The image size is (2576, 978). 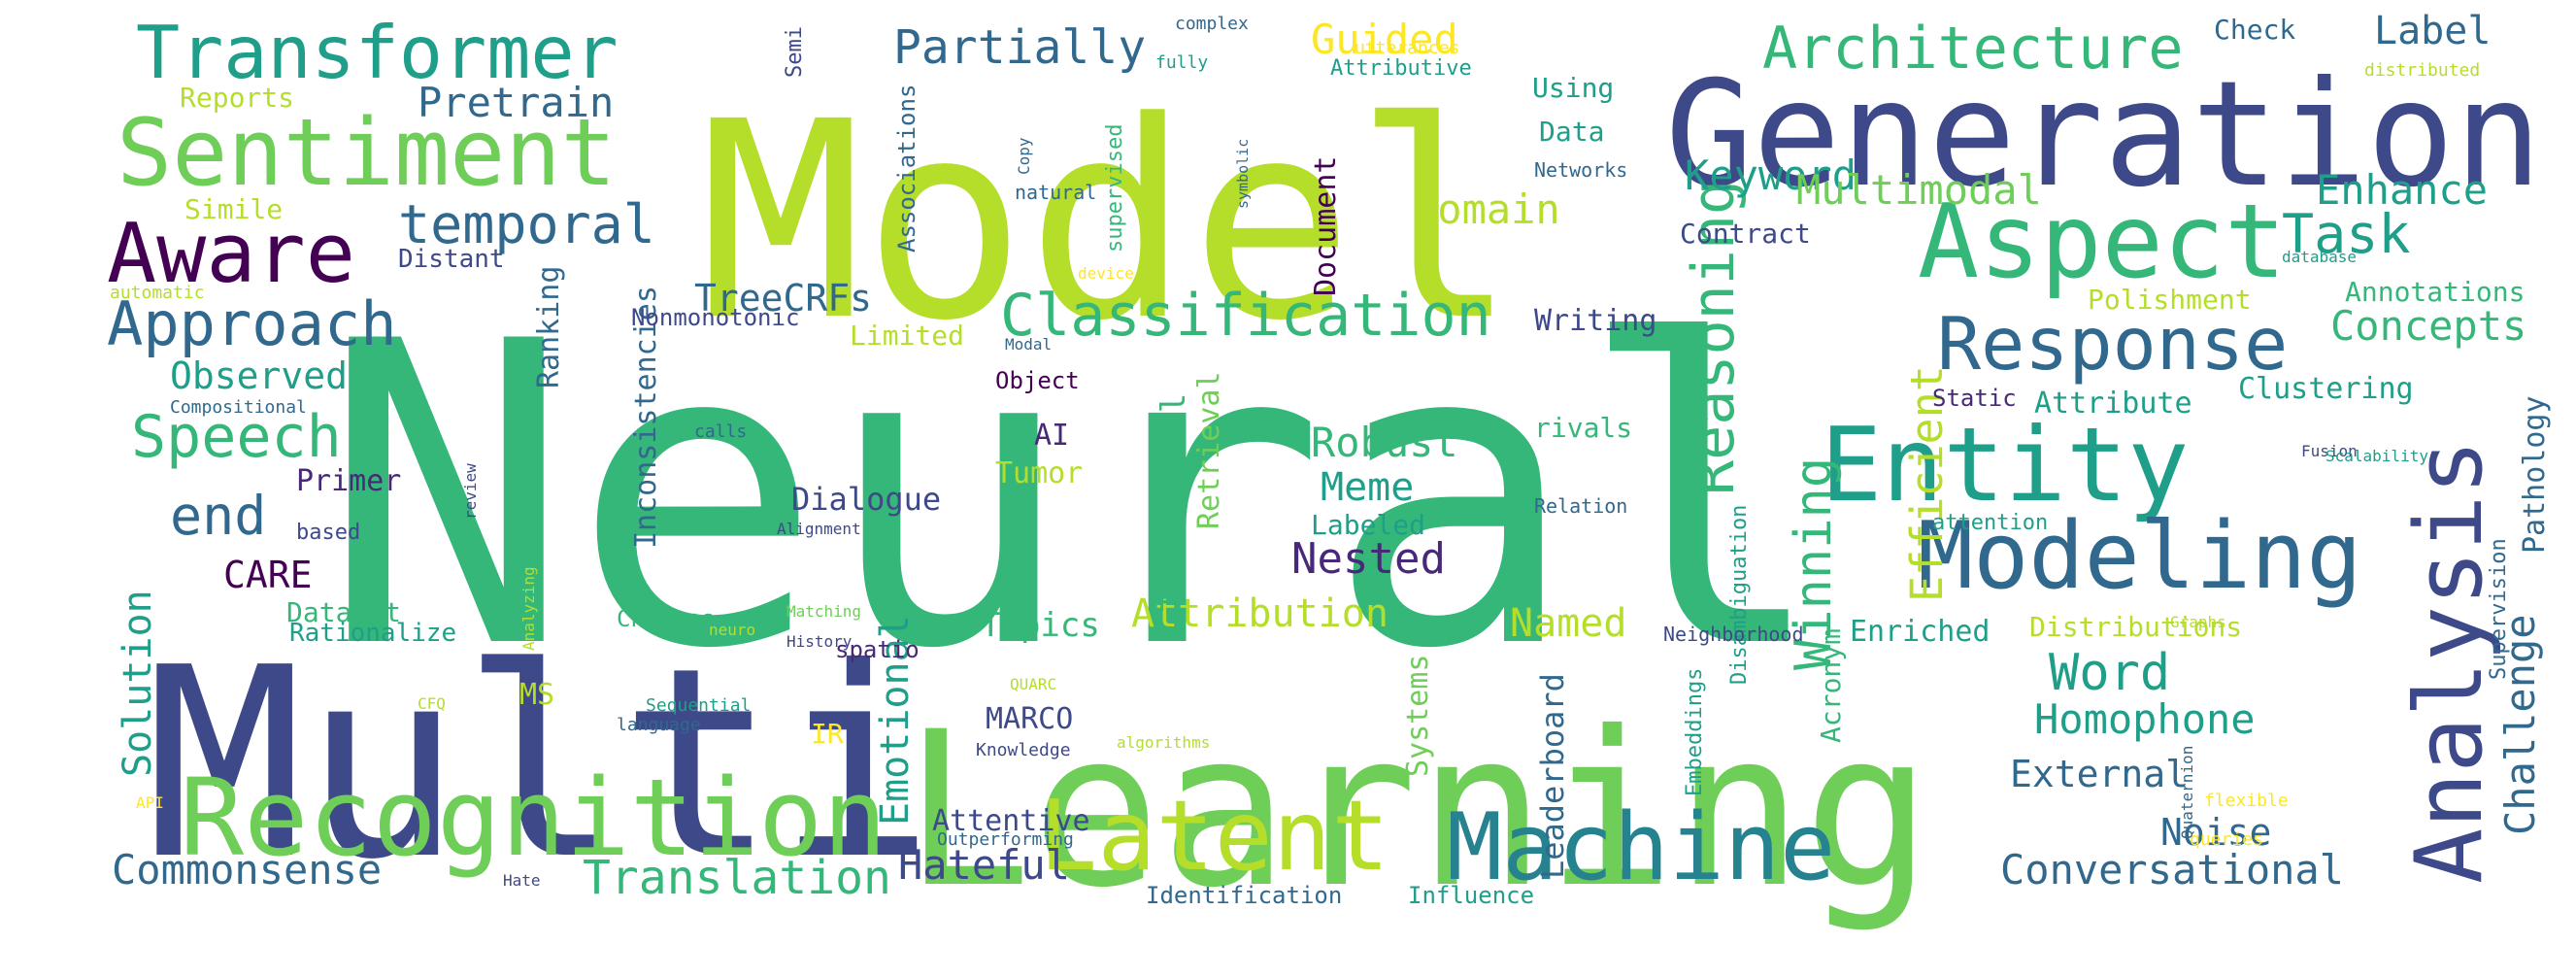 What do you see at coordinates (533, 818) in the screenshot?
I see `cloud-word: Recognition` at bounding box center [533, 818].